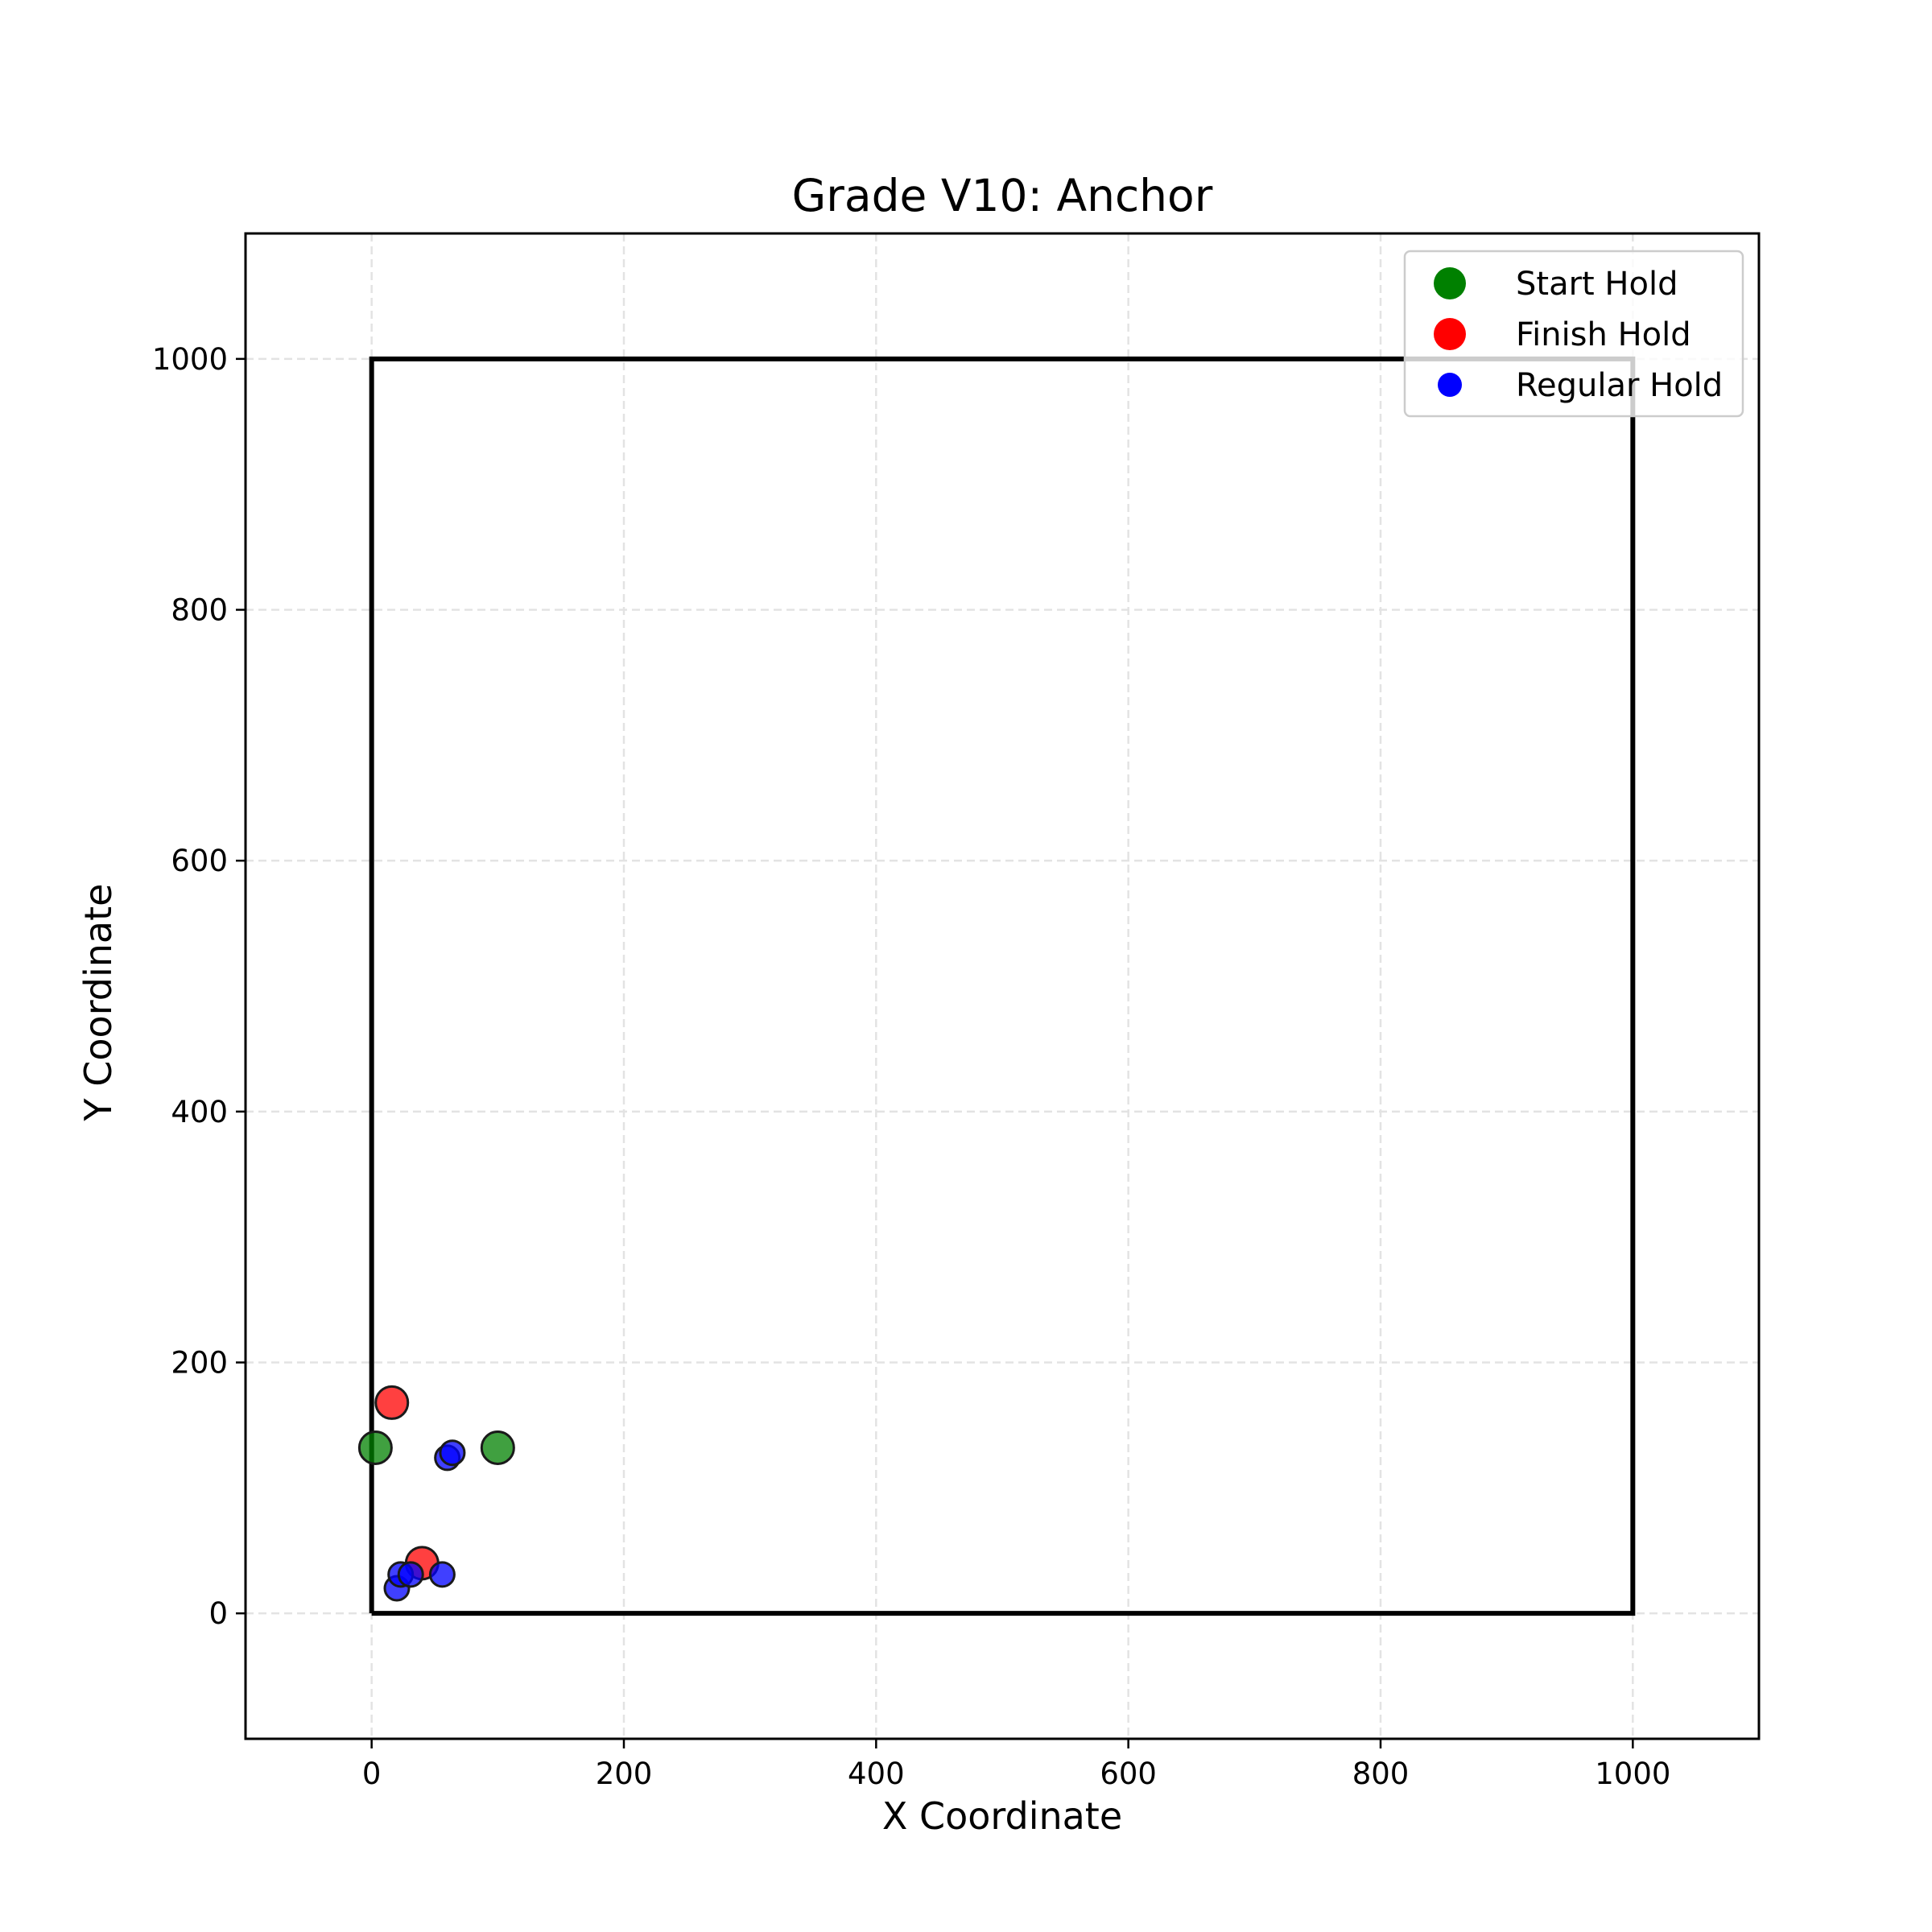 This screenshot has height=1932, width=1932. What do you see at coordinates (199, 1112) in the screenshot?
I see `y-tick-label: 400` at bounding box center [199, 1112].